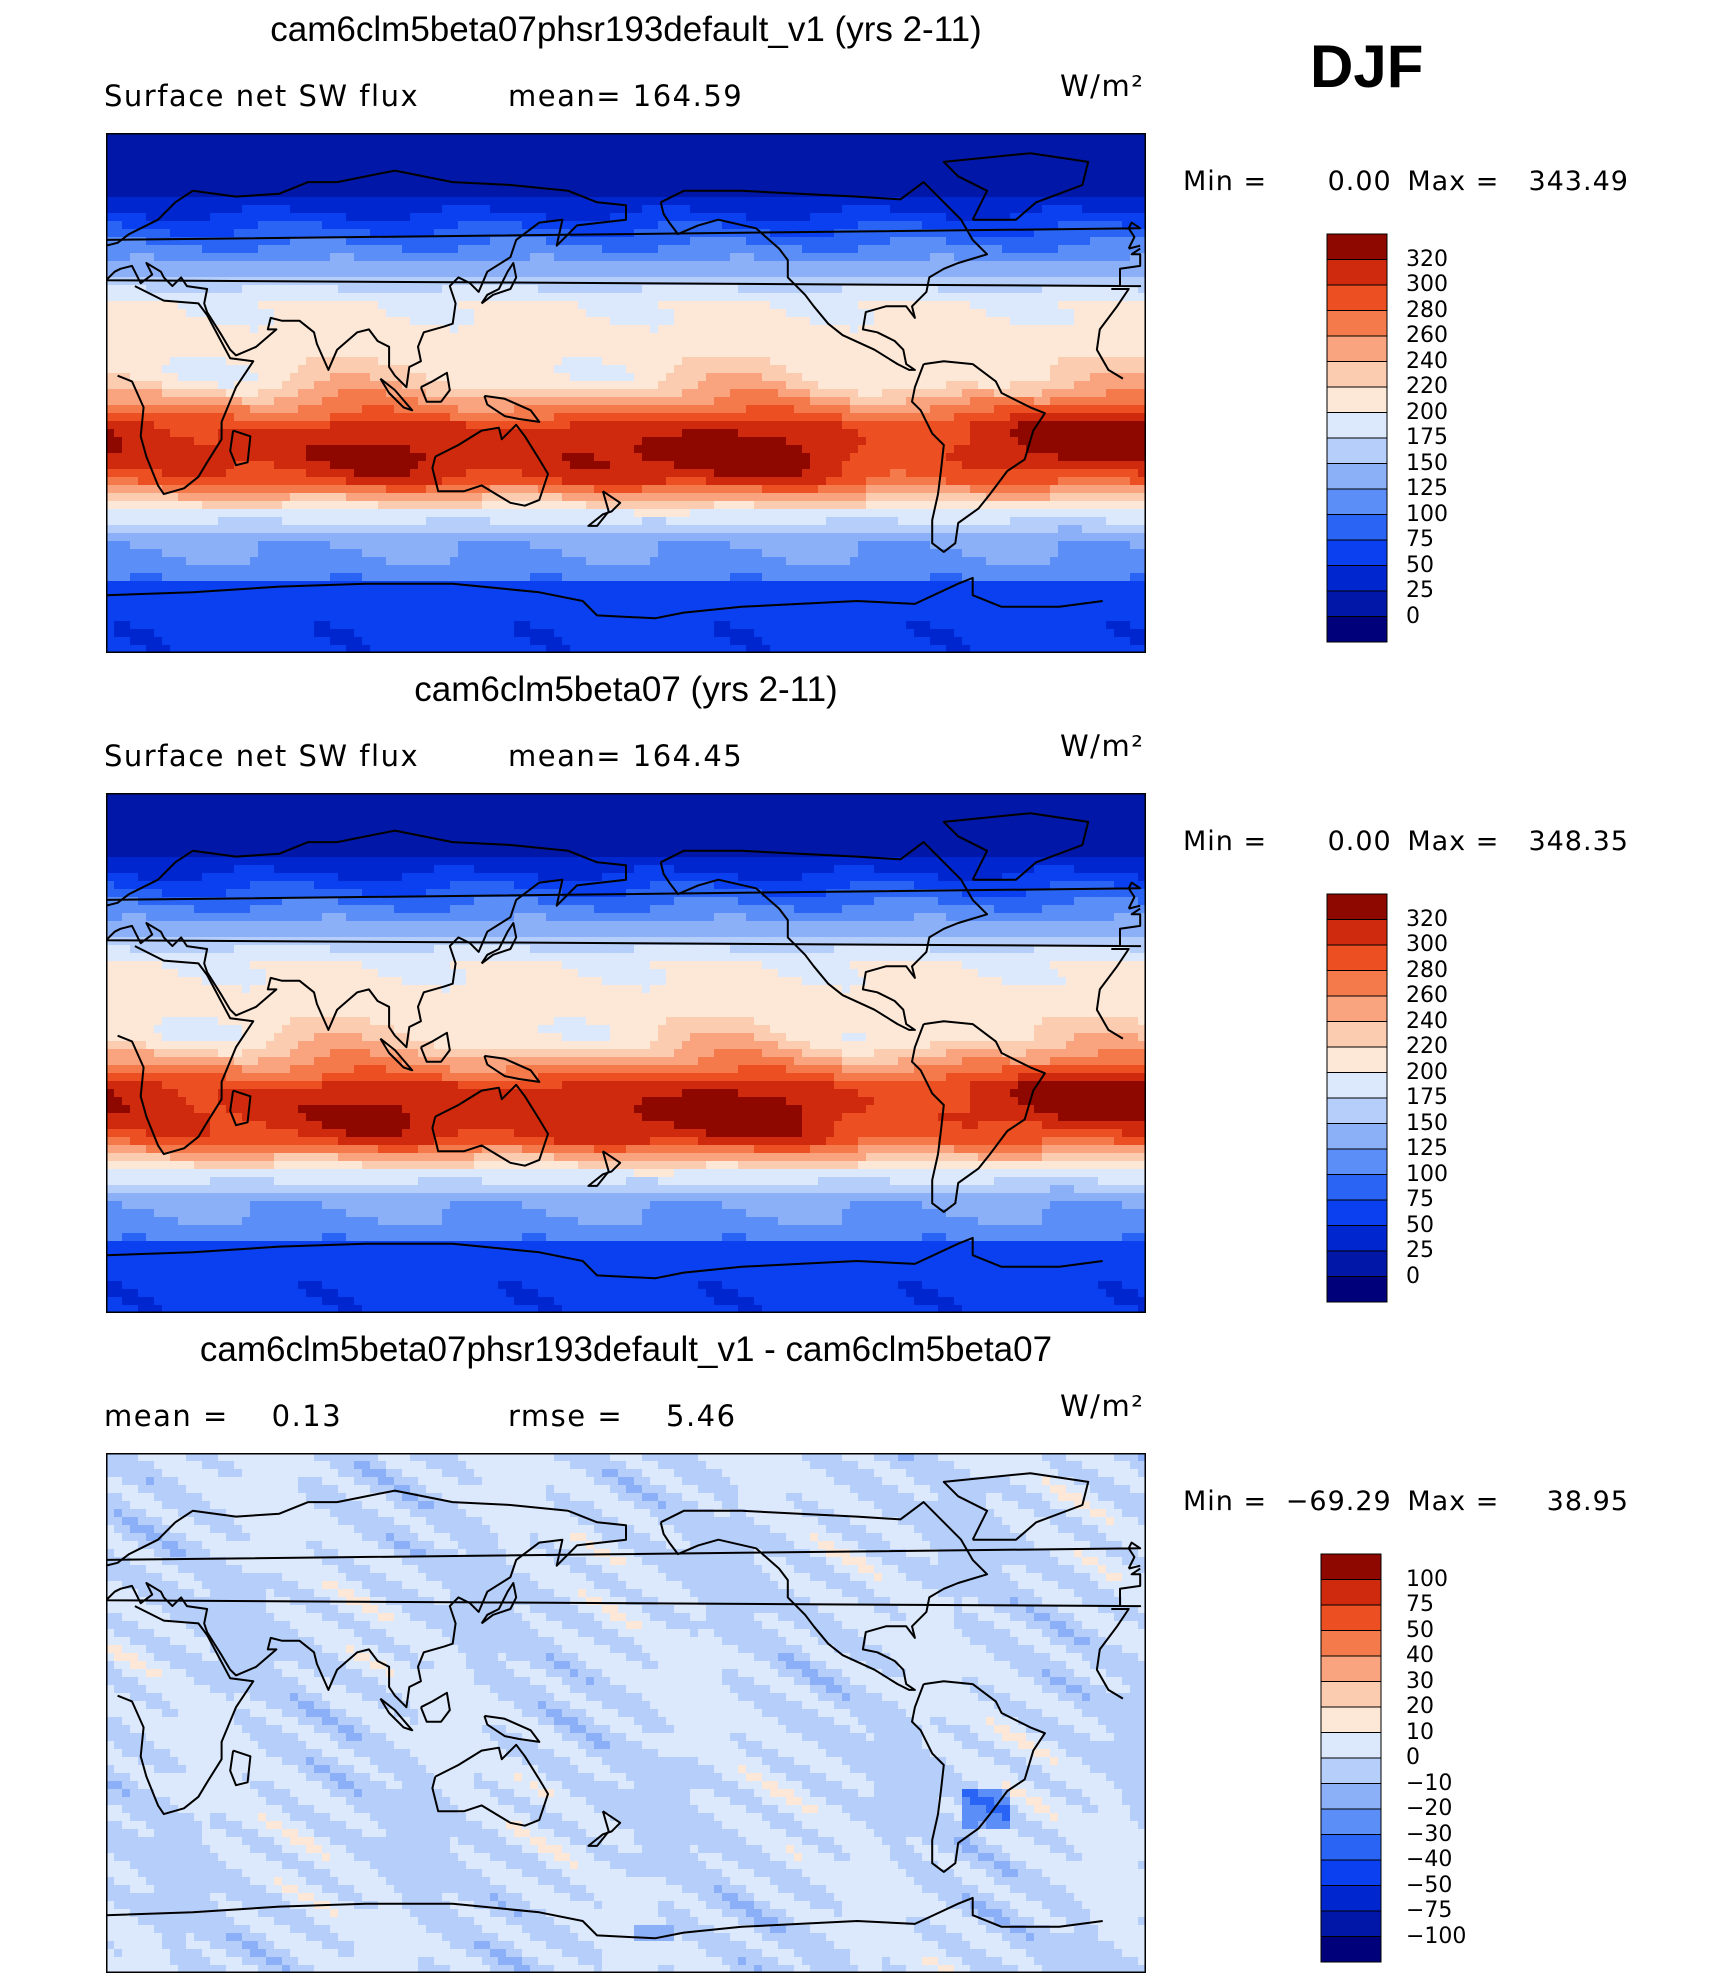 The image size is (1710, 1979). Describe the element at coordinates (1436, 1936) in the screenshot. I see `colorbar-tick-label: −100` at that location.